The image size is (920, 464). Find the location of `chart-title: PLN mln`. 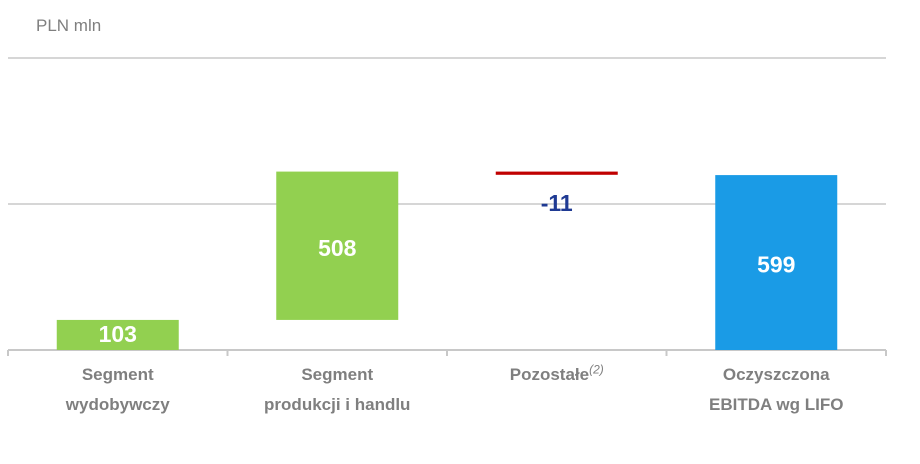

chart-title: PLN mln is located at coordinates (69, 25).